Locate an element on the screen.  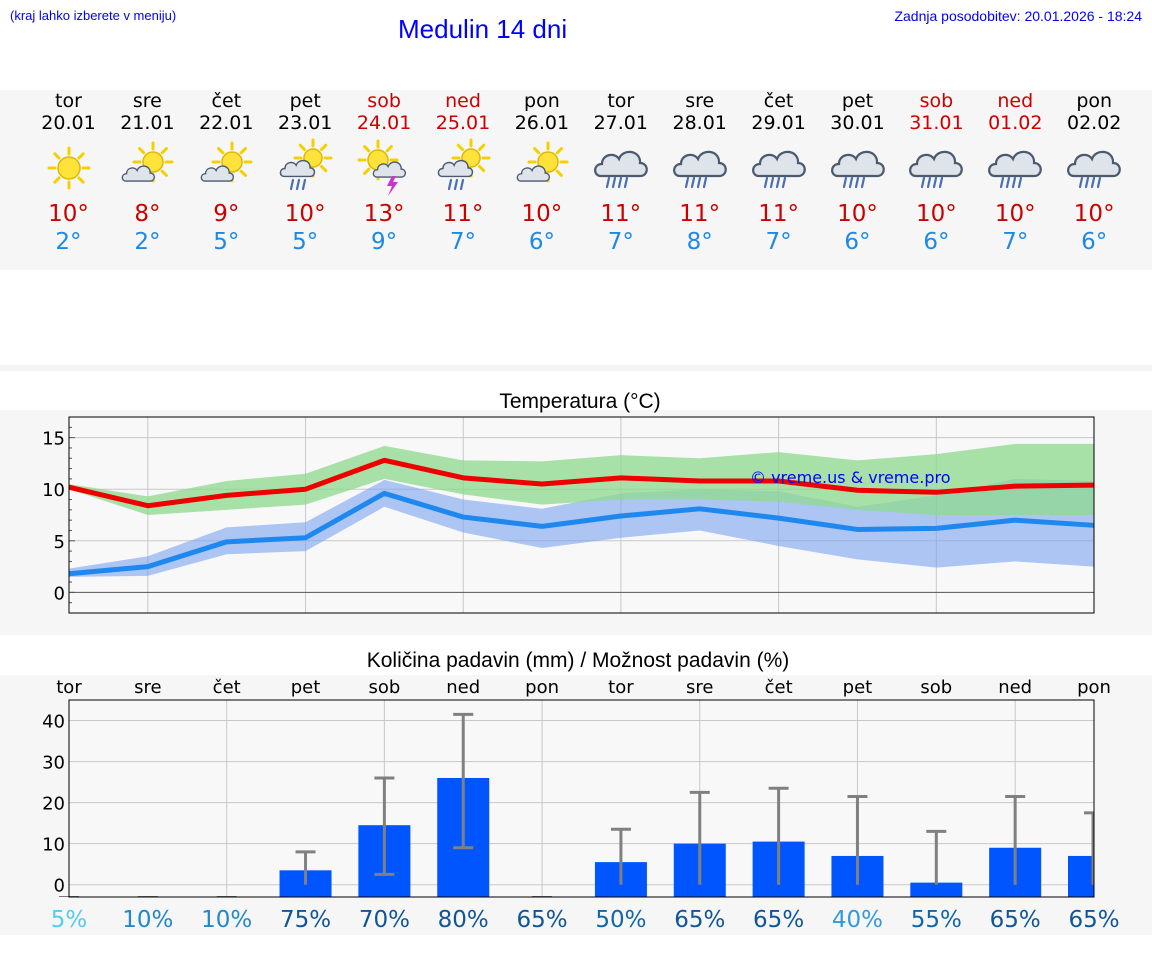
last-updated: Zadnja posodobitev: 20.01.2026 - 18:24 is located at coordinates (1018, 16).